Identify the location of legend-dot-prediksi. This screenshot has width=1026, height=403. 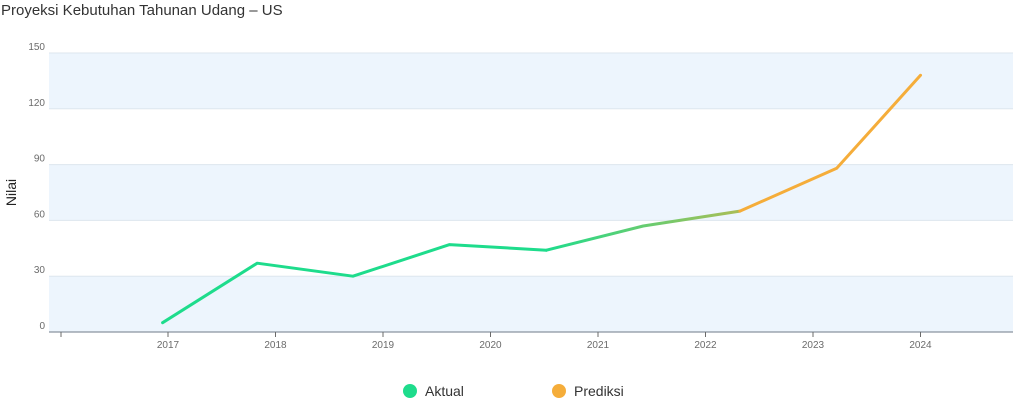
(559, 391).